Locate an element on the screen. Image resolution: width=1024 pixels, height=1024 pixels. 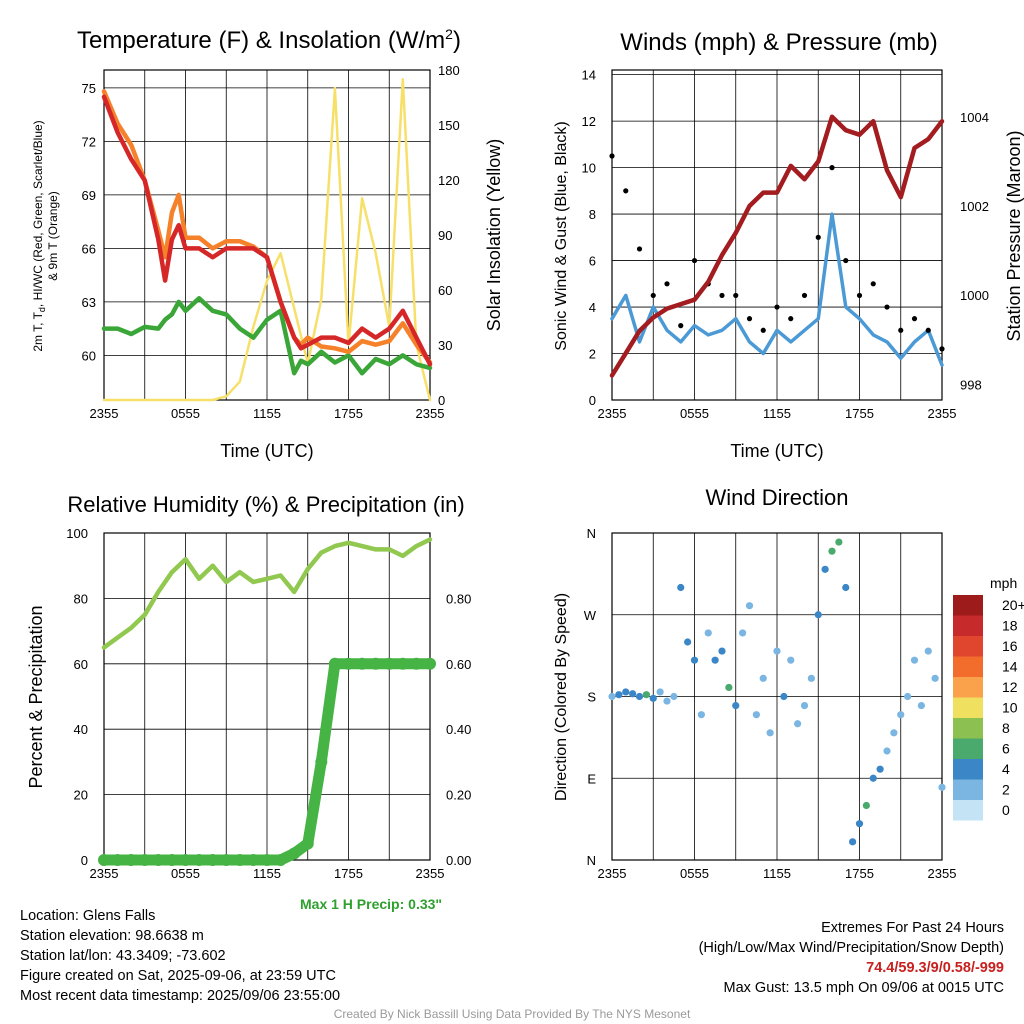
y-tick-label: E is located at coordinates (591, 778).